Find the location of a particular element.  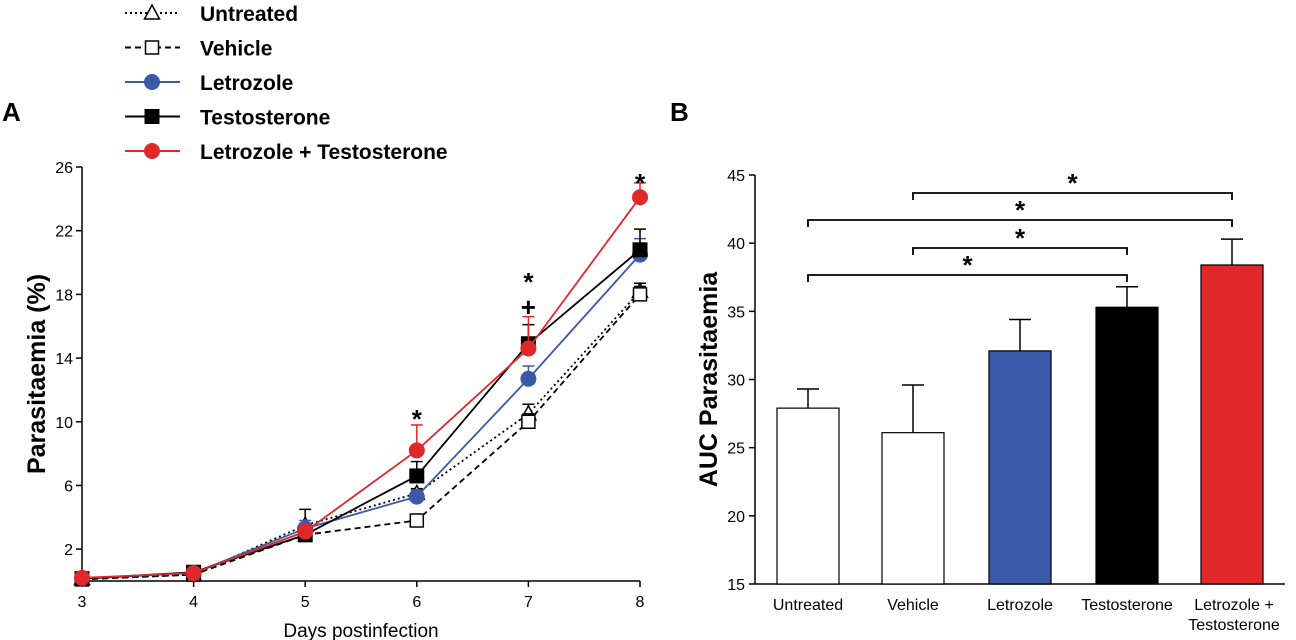

legend-label: Testosterone is located at coordinates (265, 118).